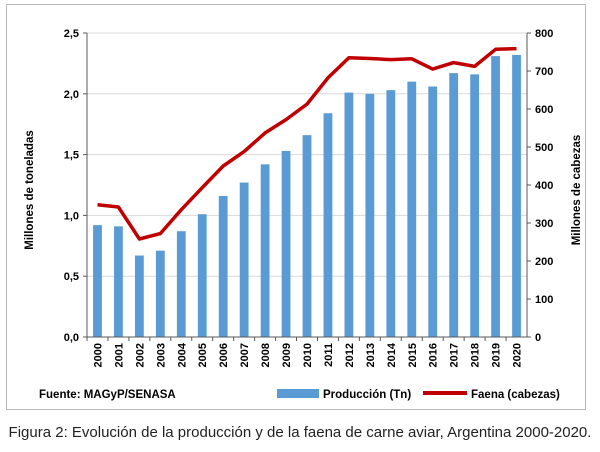 Image resolution: width=600 pixels, height=452 pixels. What do you see at coordinates (434, 355) in the screenshot?
I see `x-tick-label: 2016` at bounding box center [434, 355].